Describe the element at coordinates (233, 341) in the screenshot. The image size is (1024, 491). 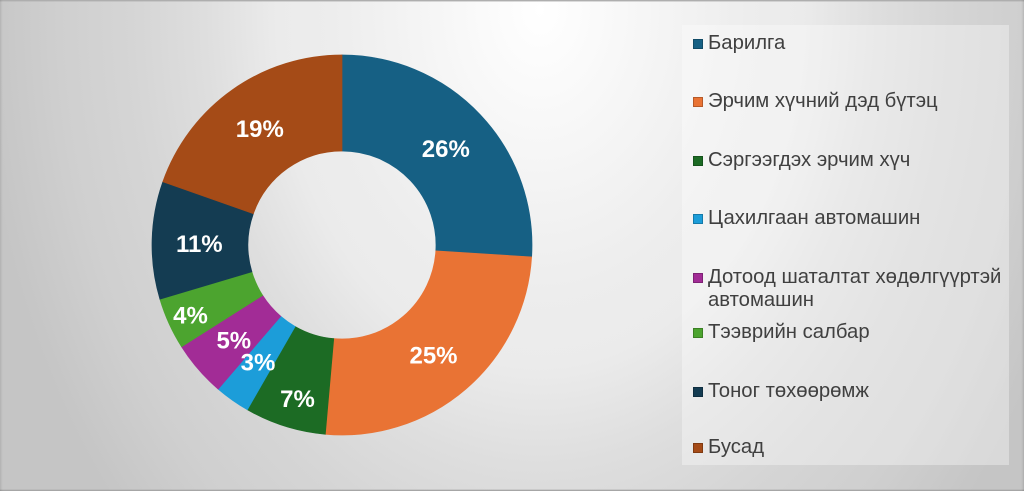
I see `svg-text: 5%` at that location.